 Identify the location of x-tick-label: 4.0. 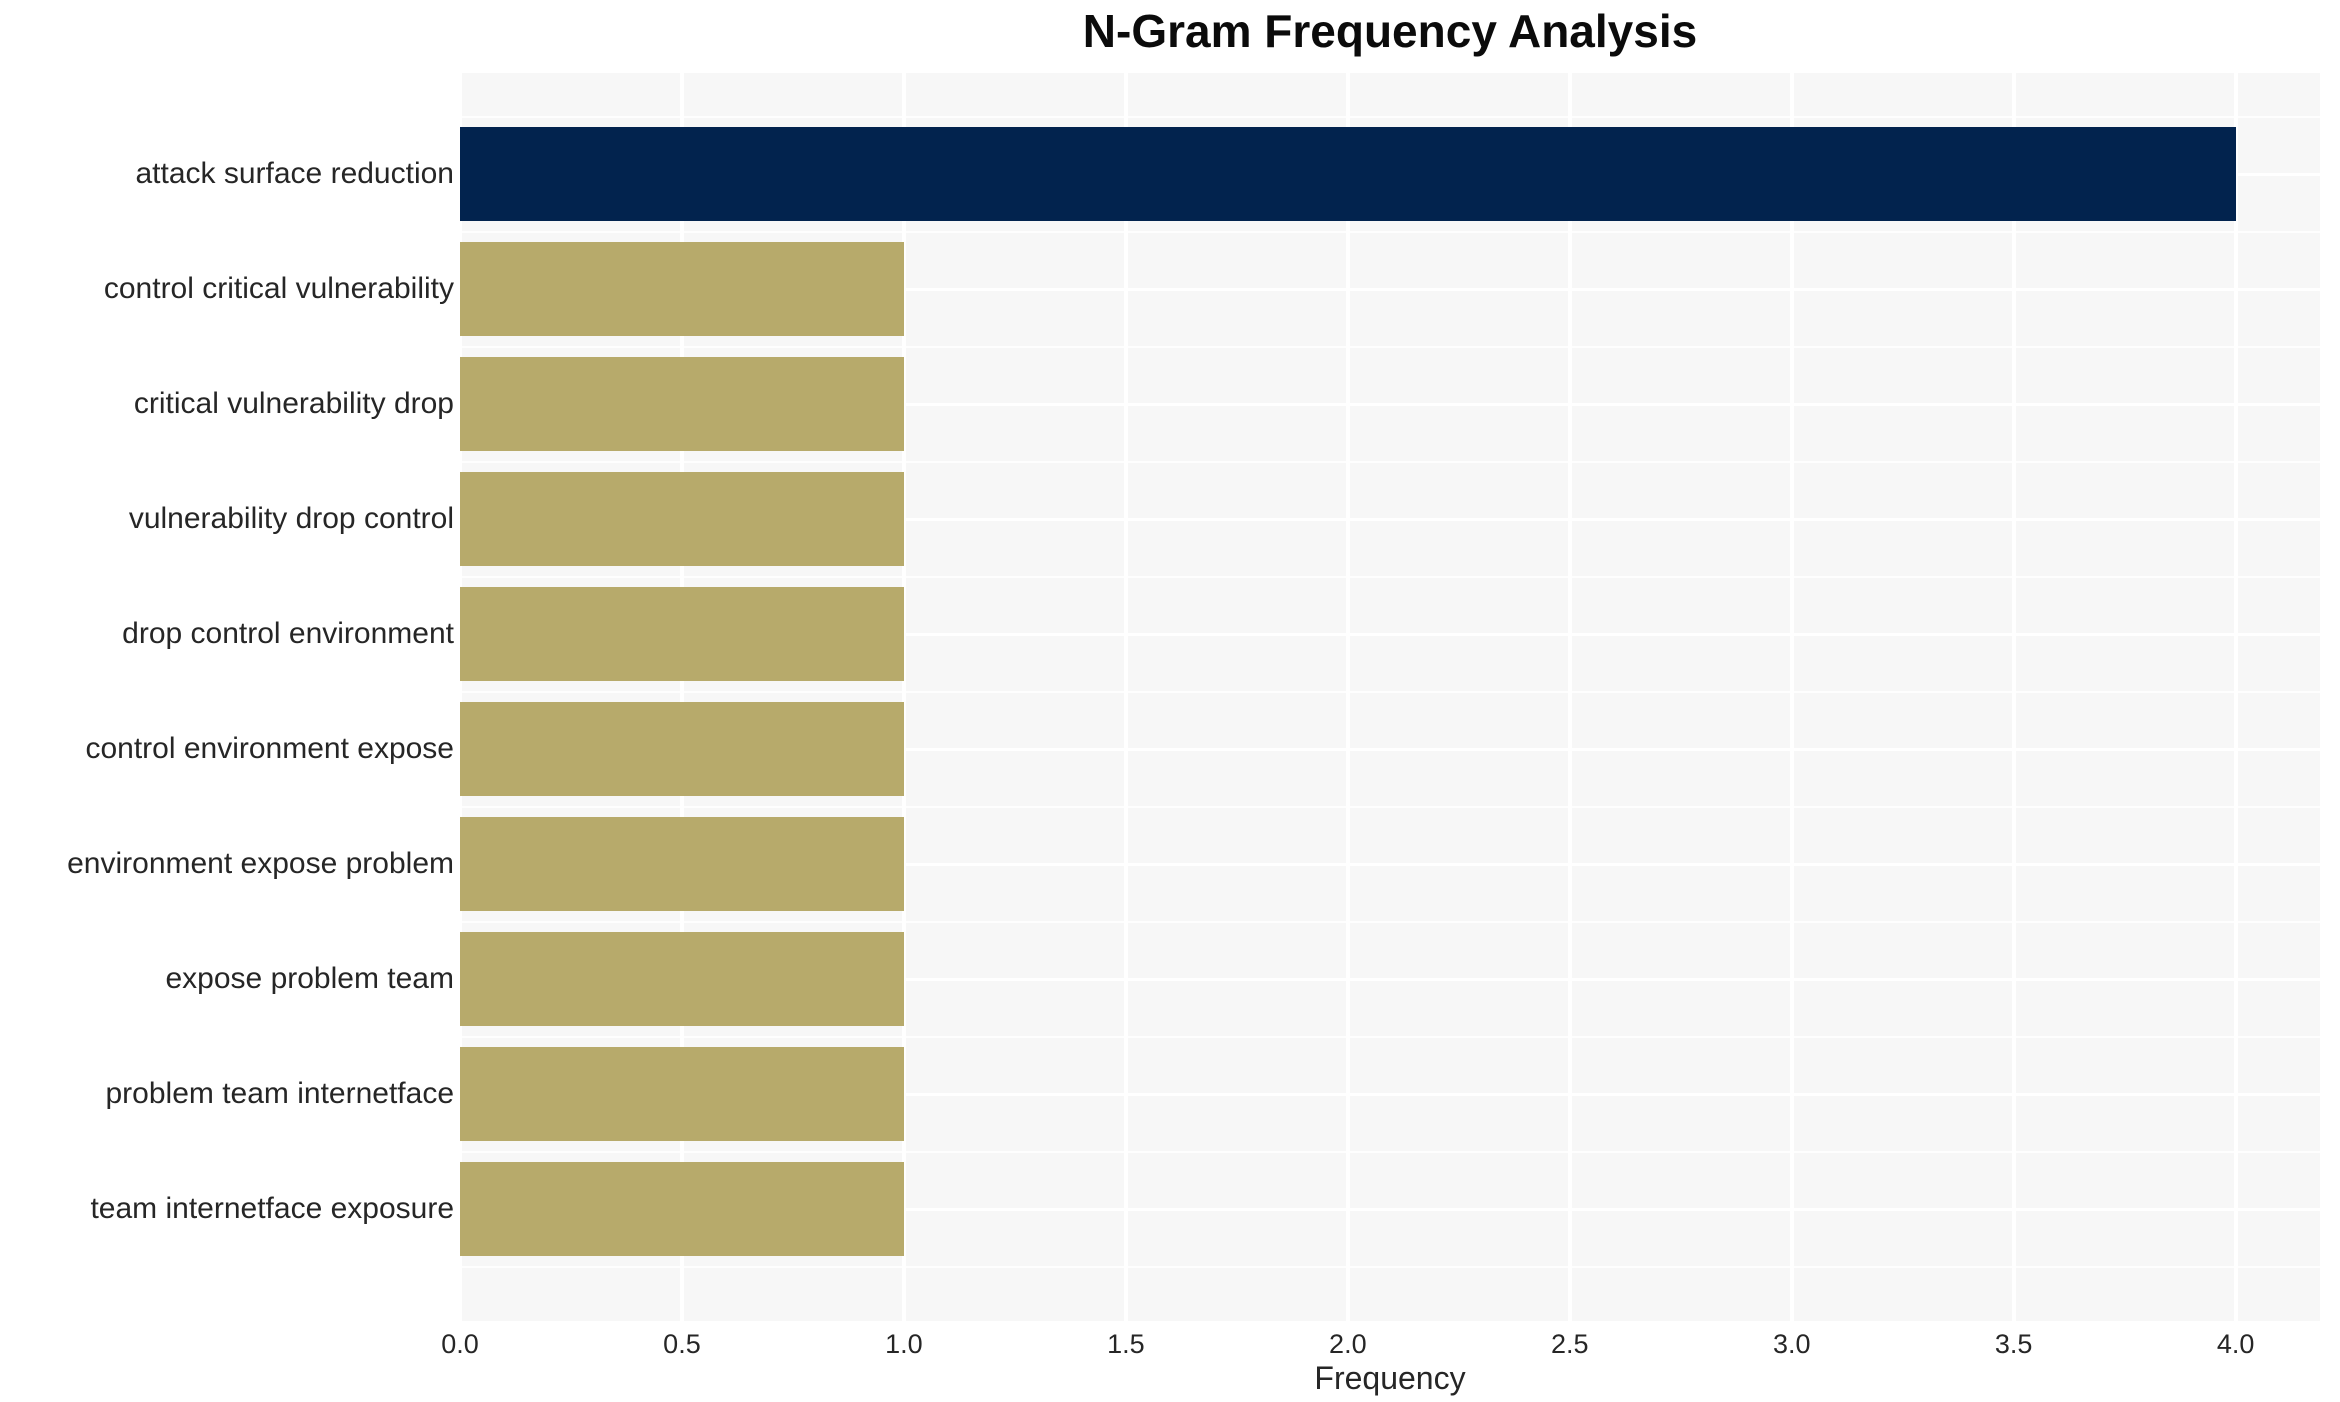
(2235, 1344).